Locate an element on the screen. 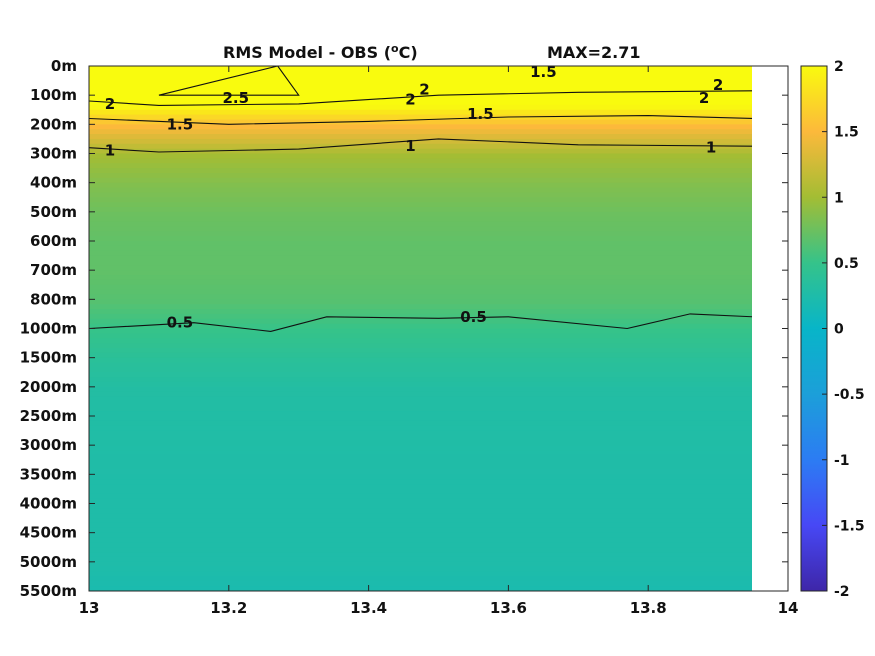 This screenshot has height=656, width=875. y-tick-label: 1500m is located at coordinates (48, 358).